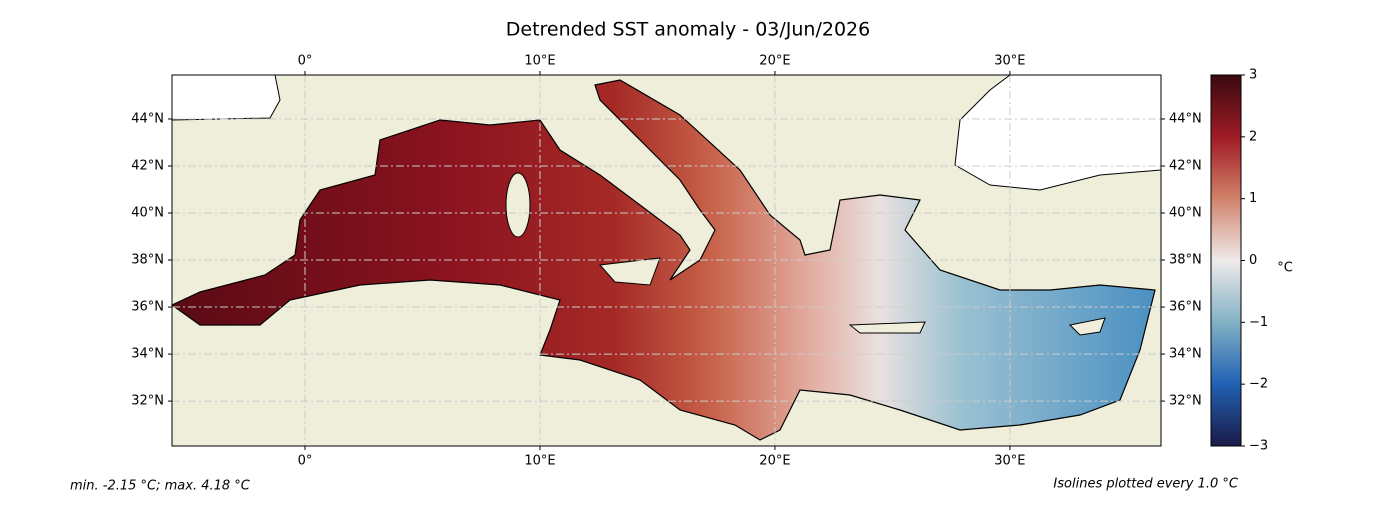 The height and width of the screenshot is (520, 1377). I want to click on colorbar-tick-label: −1, so click(1258, 322).